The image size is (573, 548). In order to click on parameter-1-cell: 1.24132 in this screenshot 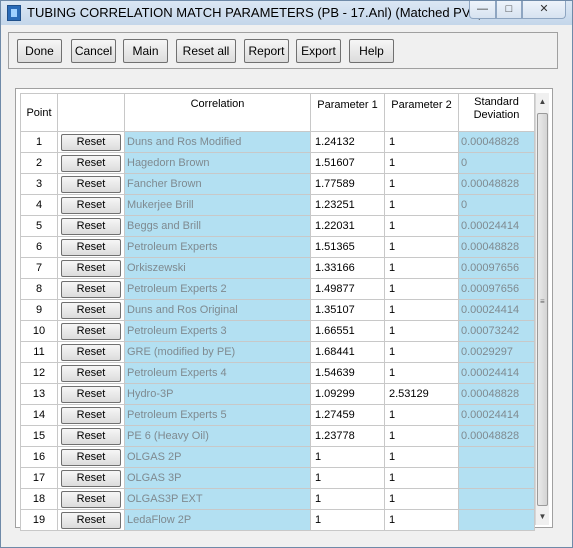, I will do `click(347, 142)`.